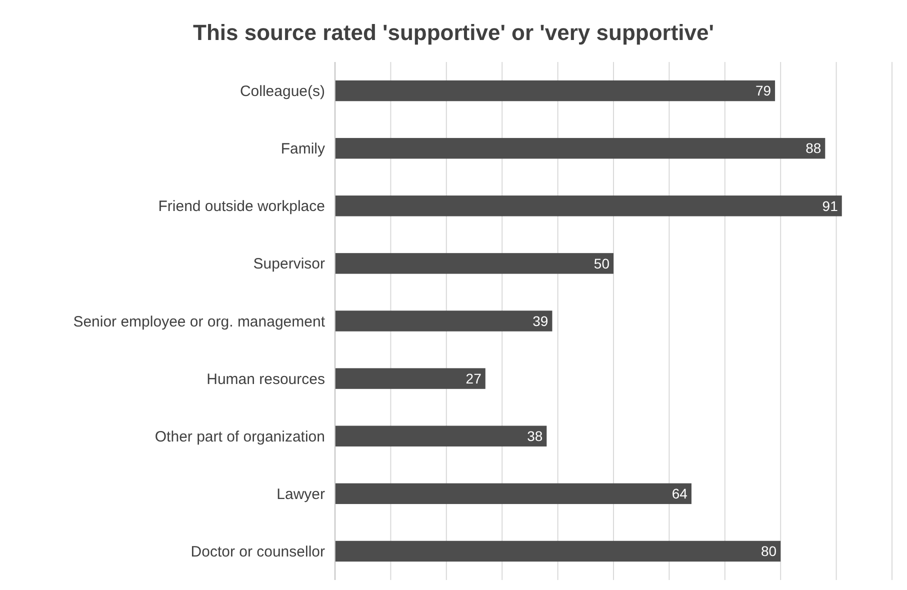 The image size is (907, 590). I want to click on y-tick-label: Doctor or counsellor, so click(257, 551).